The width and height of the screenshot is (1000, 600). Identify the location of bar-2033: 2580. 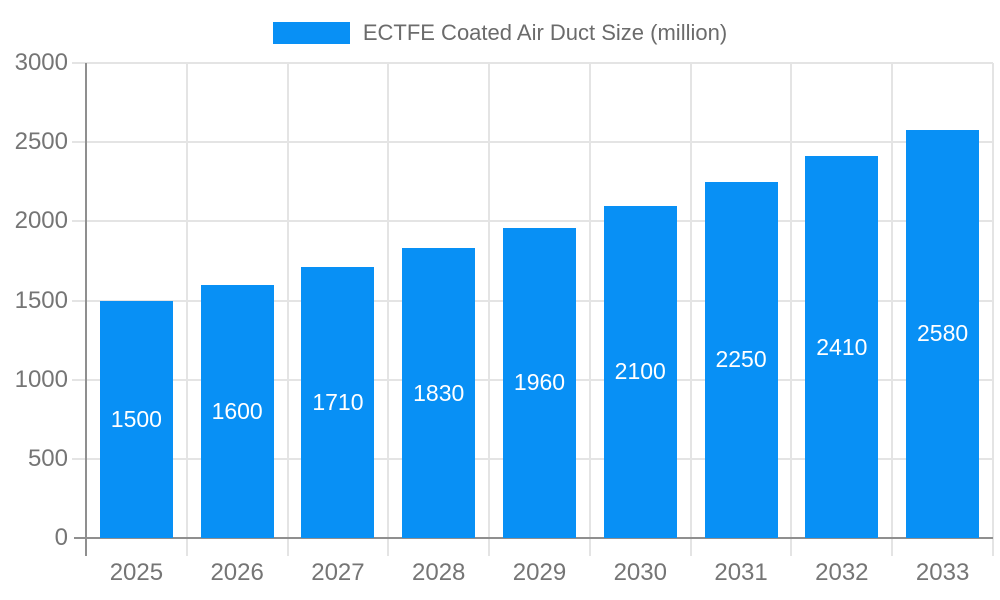
(943, 333).